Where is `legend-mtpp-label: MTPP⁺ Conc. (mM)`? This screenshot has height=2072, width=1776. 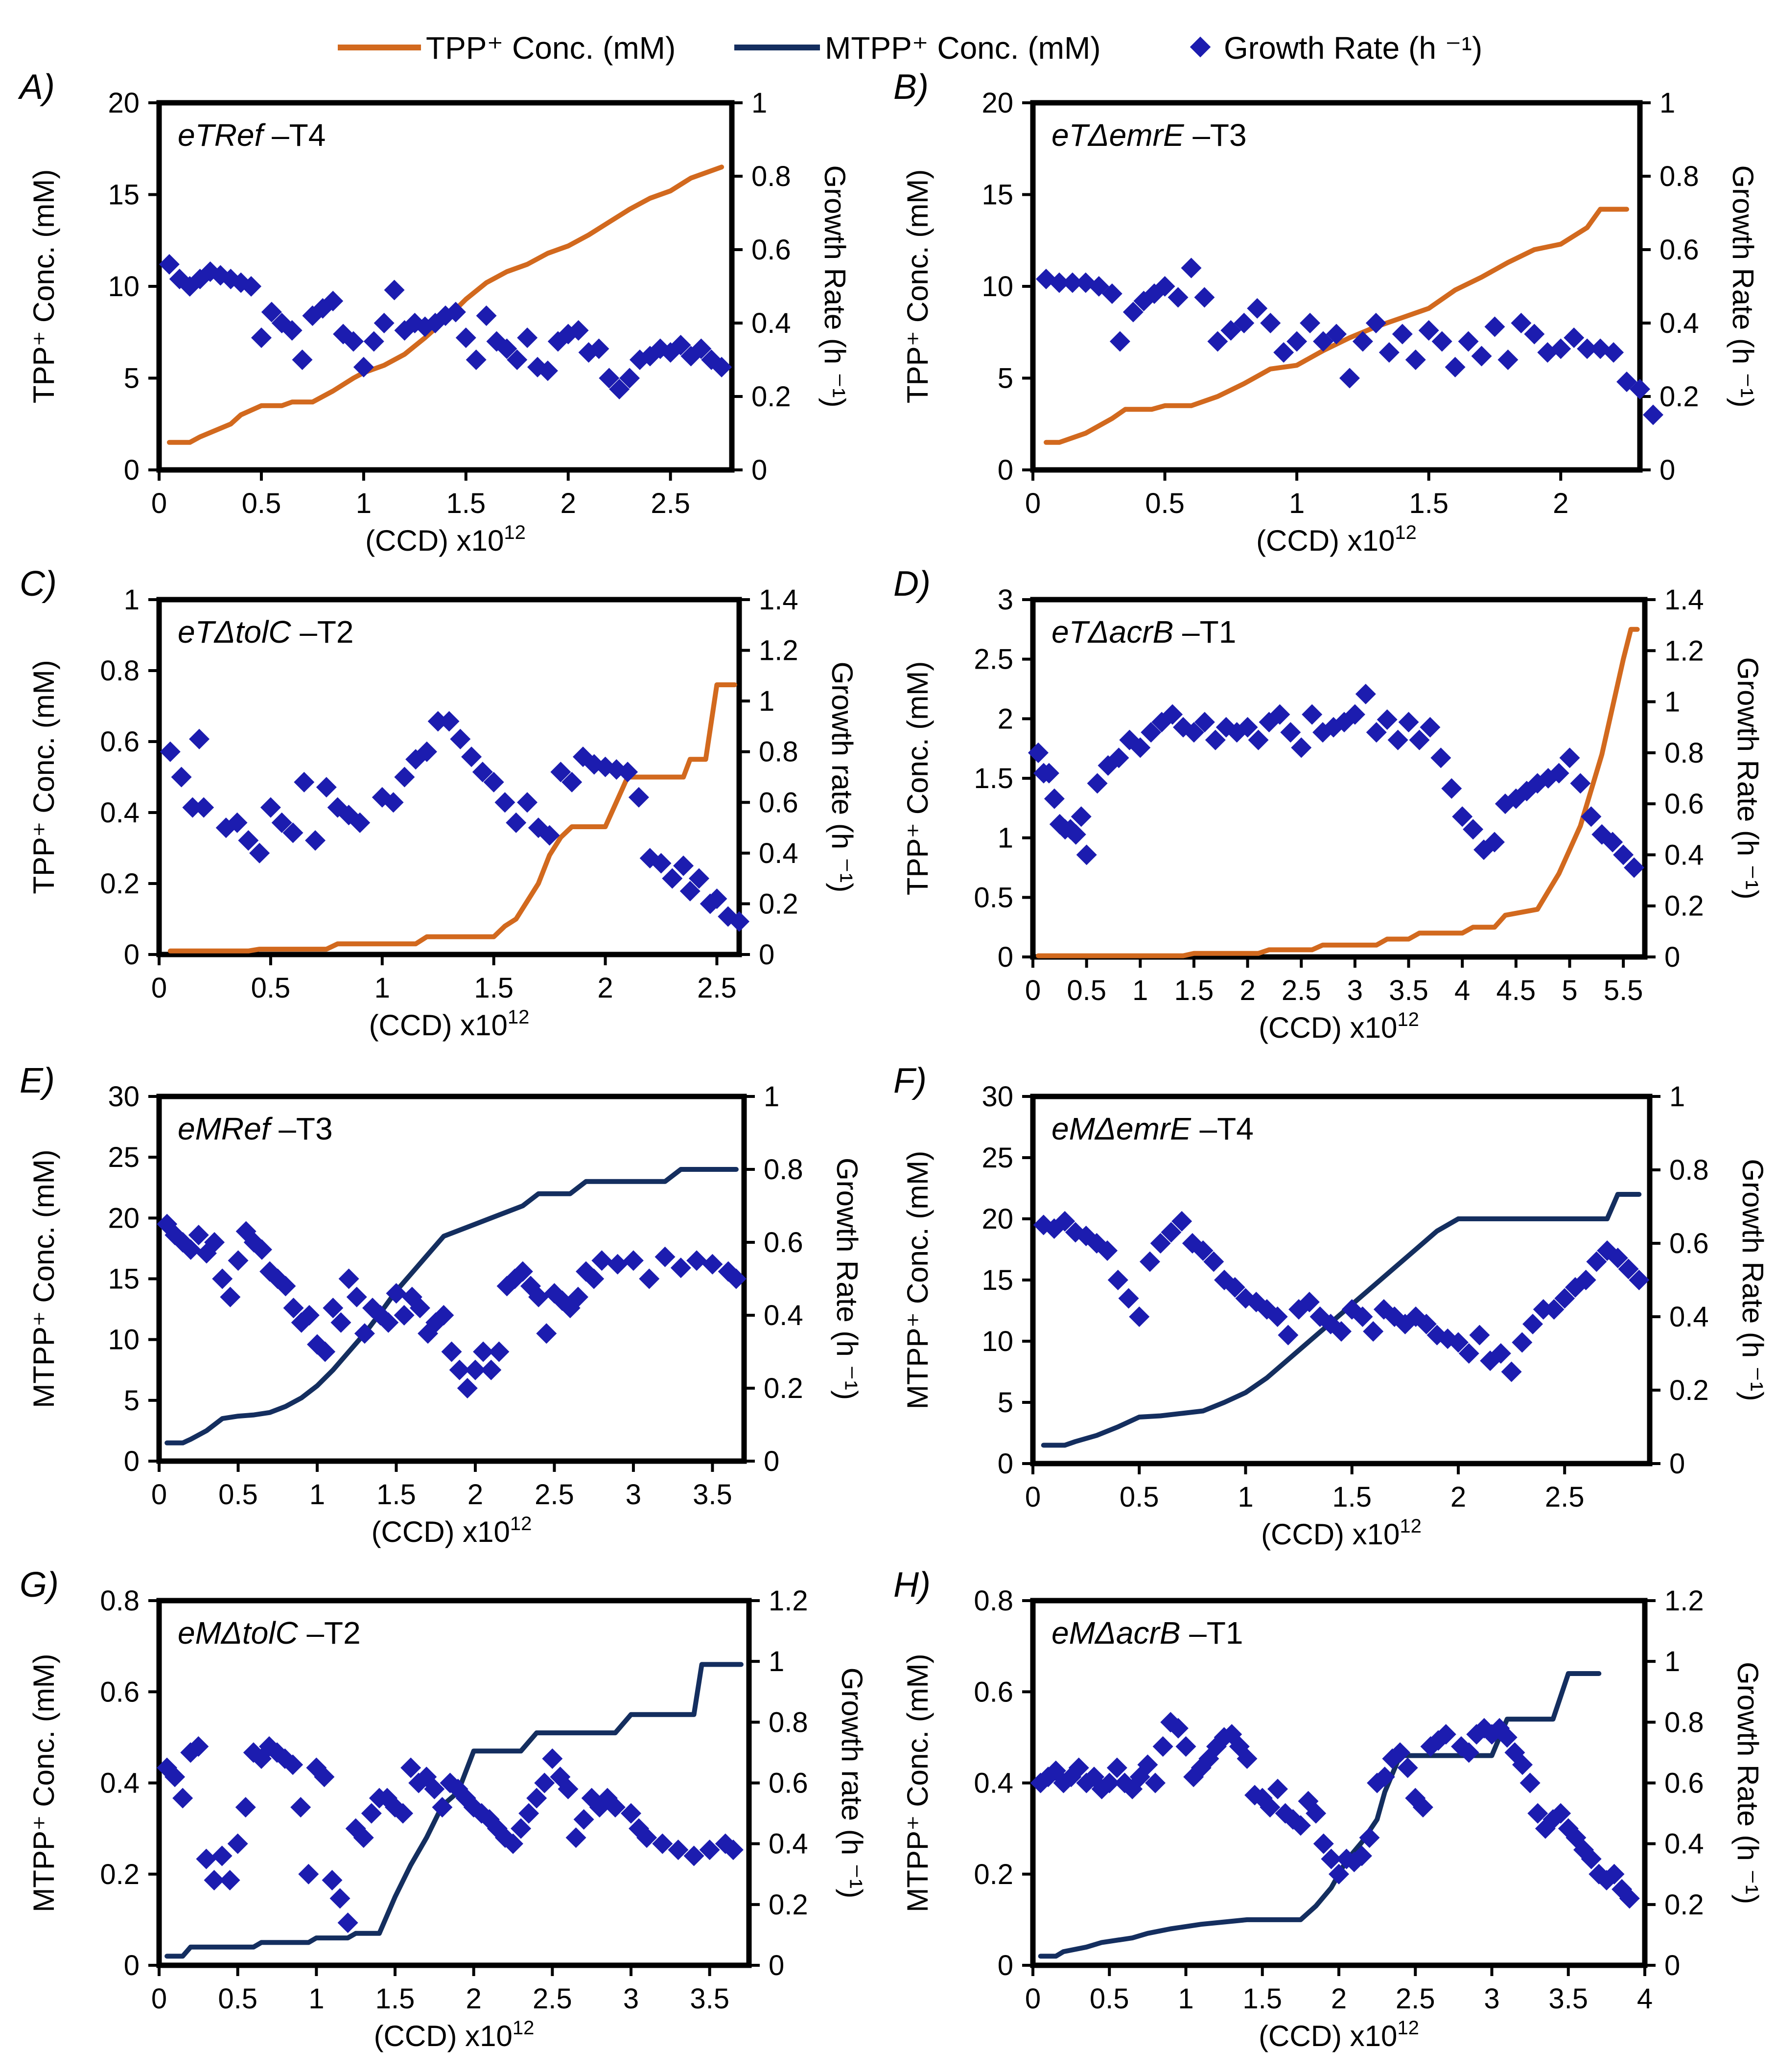 legend-mtpp-label: MTPP⁺ Conc. (mM) is located at coordinates (963, 48).